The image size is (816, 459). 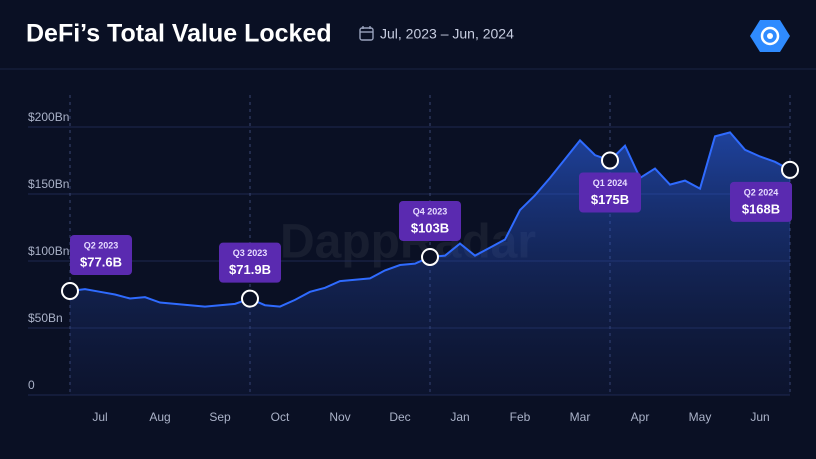 I want to click on x-tick-label: Dec, so click(x=399, y=417).